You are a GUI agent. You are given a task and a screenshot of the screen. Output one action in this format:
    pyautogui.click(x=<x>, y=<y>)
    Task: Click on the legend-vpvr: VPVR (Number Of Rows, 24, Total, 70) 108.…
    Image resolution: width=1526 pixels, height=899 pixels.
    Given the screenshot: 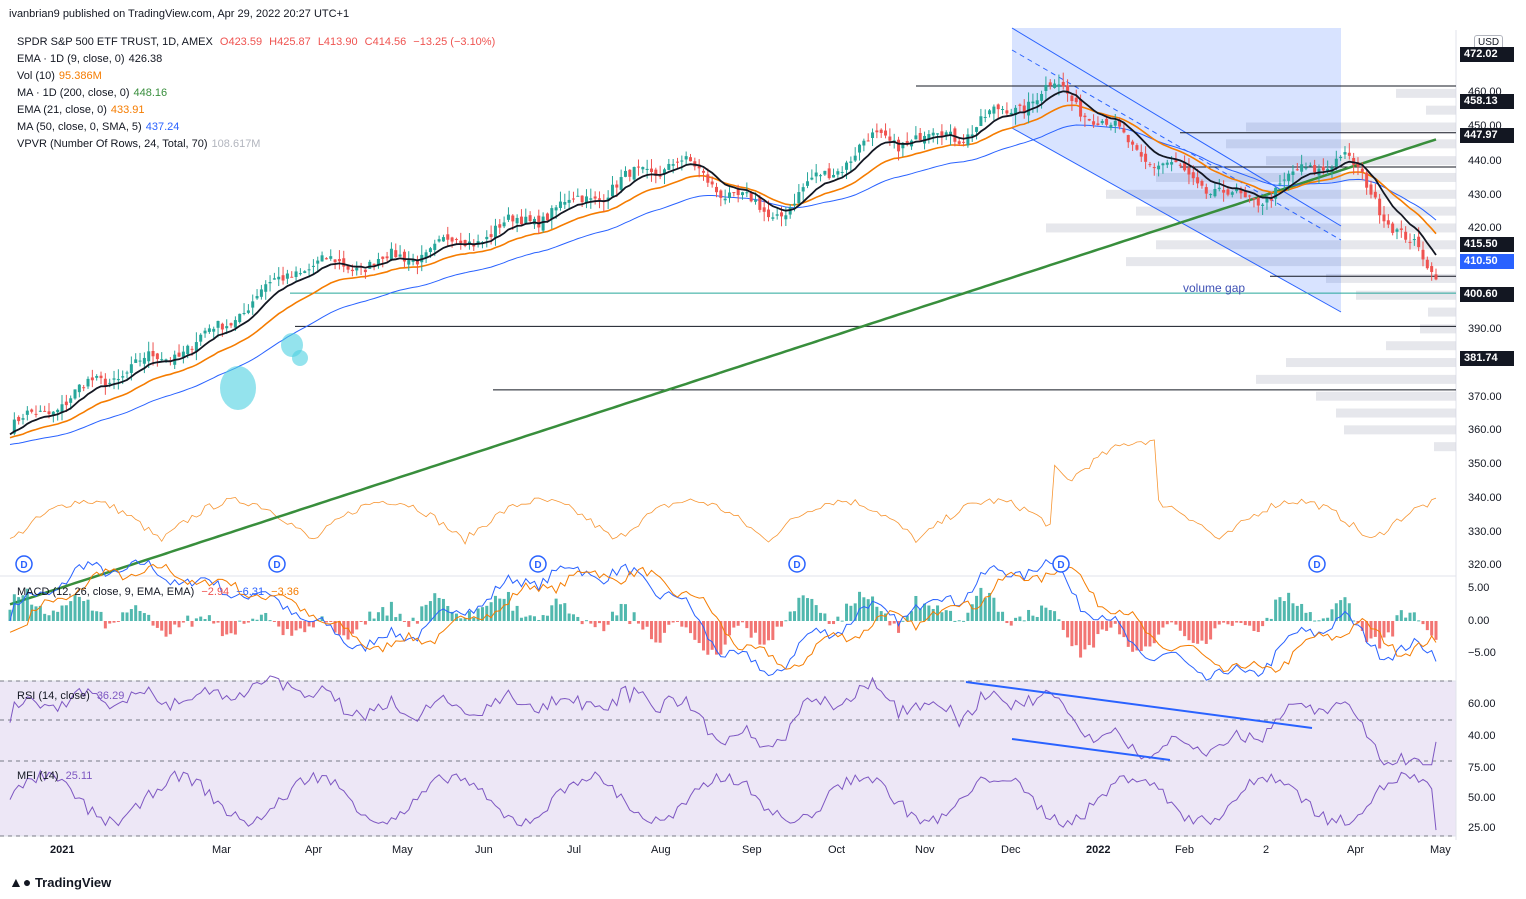 What is the action you would take?
    pyautogui.click(x=138, y=144)
    